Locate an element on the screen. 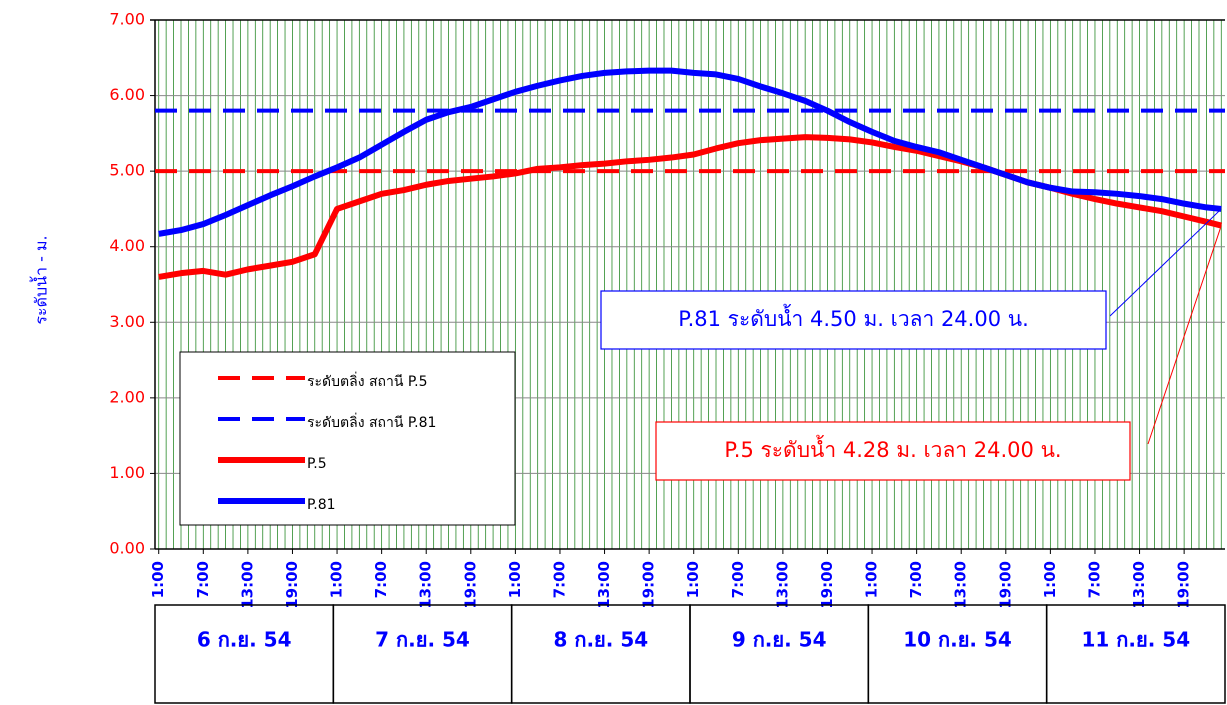  day-label: 6 ก.ย. 54 is located at coordinates (244, 640).